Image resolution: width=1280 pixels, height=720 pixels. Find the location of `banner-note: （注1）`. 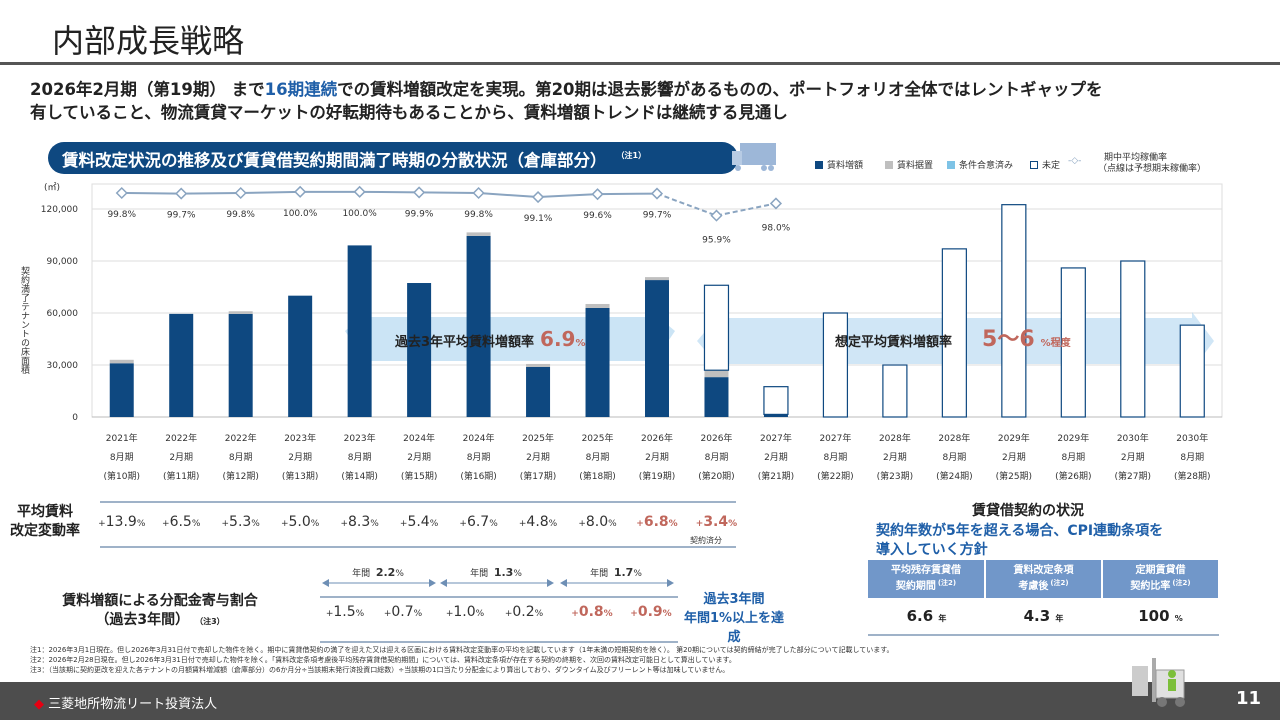

banner-note: （注1） is located at coordinates (633, 155).